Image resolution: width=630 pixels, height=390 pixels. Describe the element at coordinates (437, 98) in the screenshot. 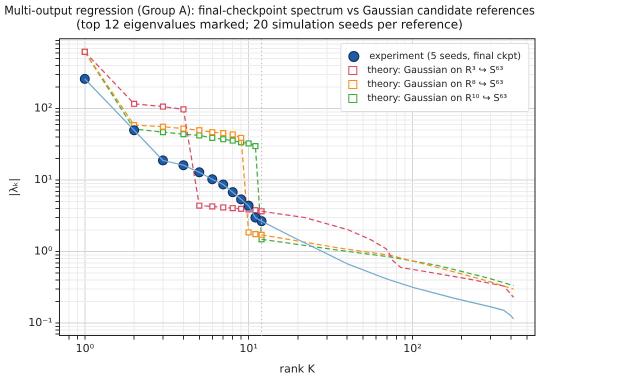

I see `legend-label: theory: Gaussian on R¹⁰ ↪ S⁶³` at that location.